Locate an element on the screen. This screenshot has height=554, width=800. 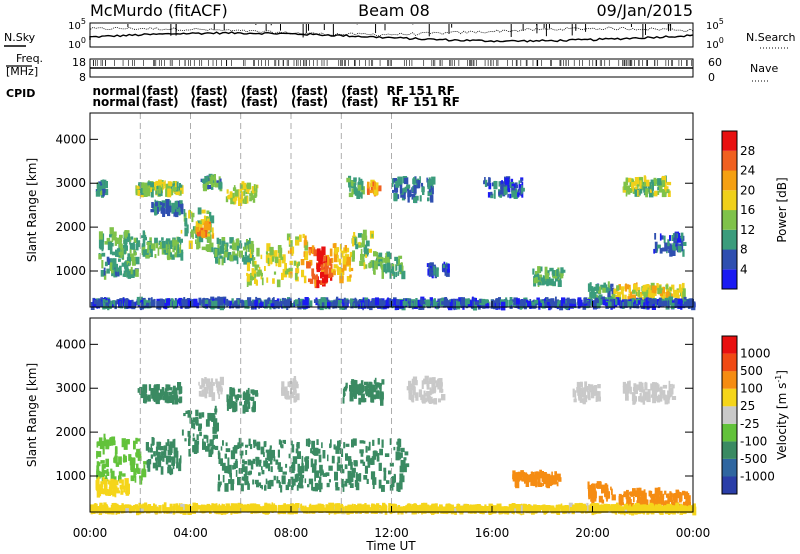
colorbar-bin is located at coordinates (729, 141).